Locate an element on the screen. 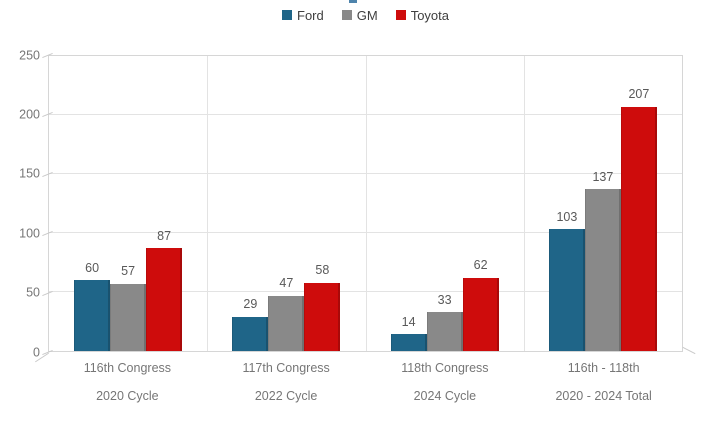 The width and height of the screenshot is (709, 426). category-label-1: 116th Congress 2020 Cycle is located at coordinates (127, 382).